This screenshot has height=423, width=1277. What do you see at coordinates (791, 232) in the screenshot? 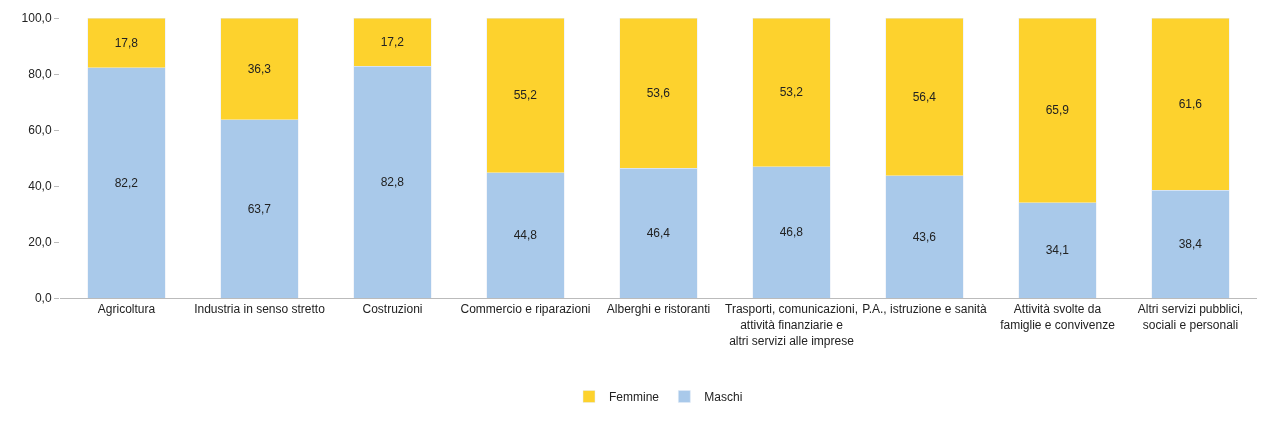
I see `data-label: 46,8` at bounding box center [791, 232].